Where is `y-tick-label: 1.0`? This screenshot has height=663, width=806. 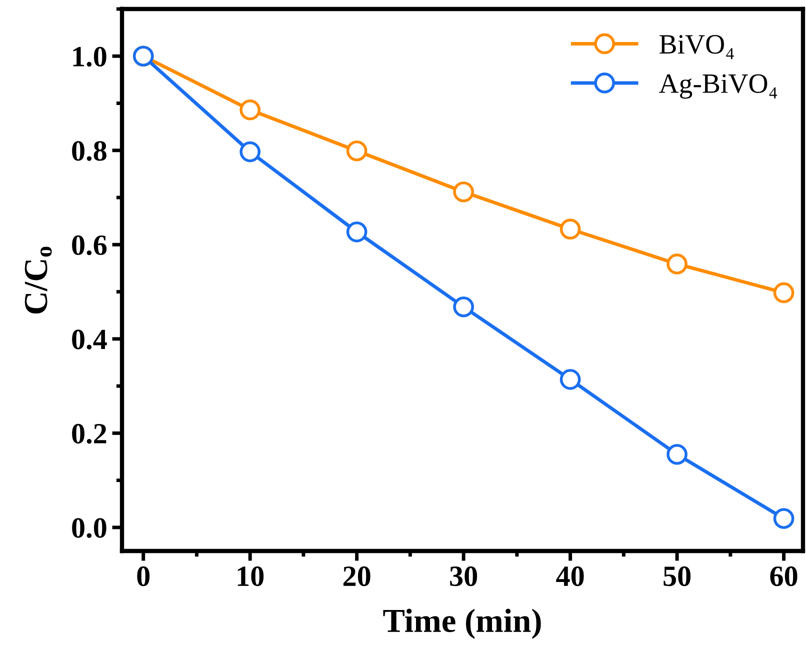 y-tick-label: 1.0 is located at coordinates (89, 56).